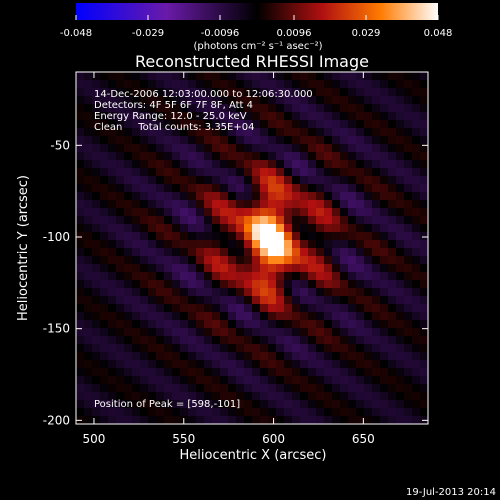 This screenshot has width=500, height=500. Describe the element at coordinates (363, 439) in the screenshot. I see `x-tick-label: 650` at that location.